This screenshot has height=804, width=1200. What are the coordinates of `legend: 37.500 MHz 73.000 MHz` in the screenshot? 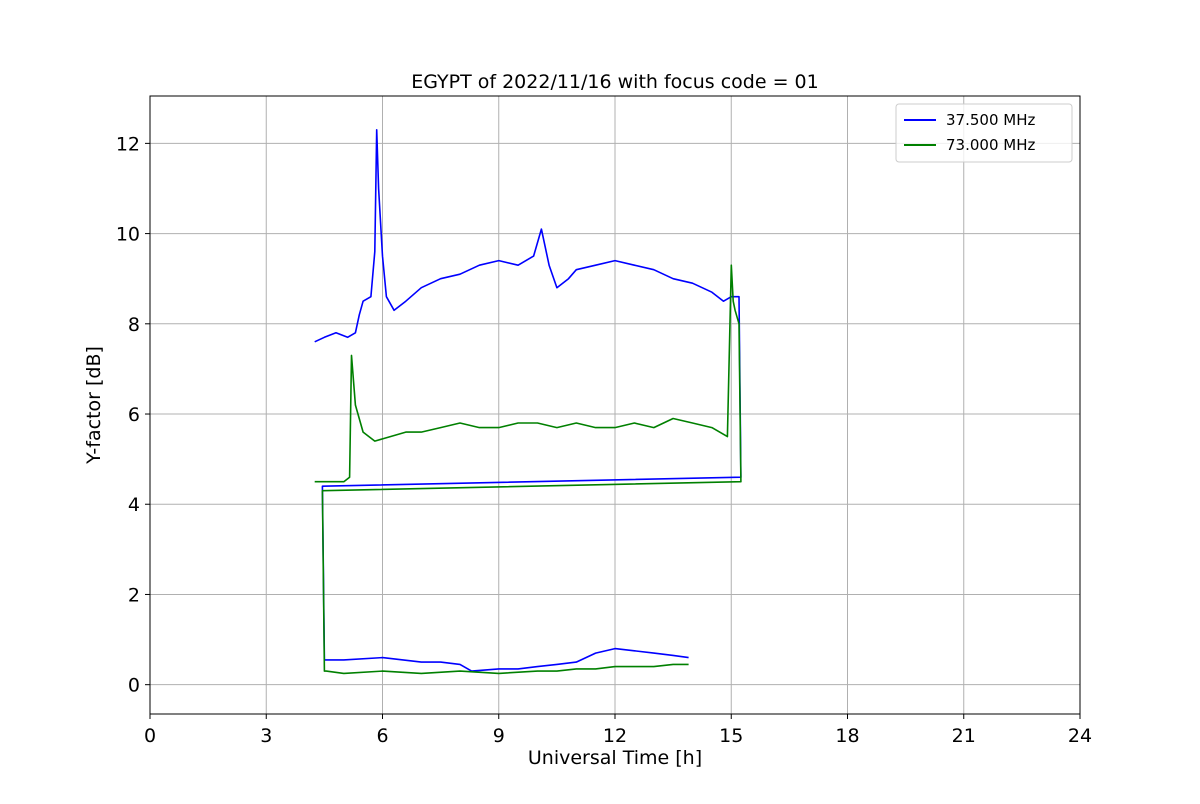 It's located at (984, 133).